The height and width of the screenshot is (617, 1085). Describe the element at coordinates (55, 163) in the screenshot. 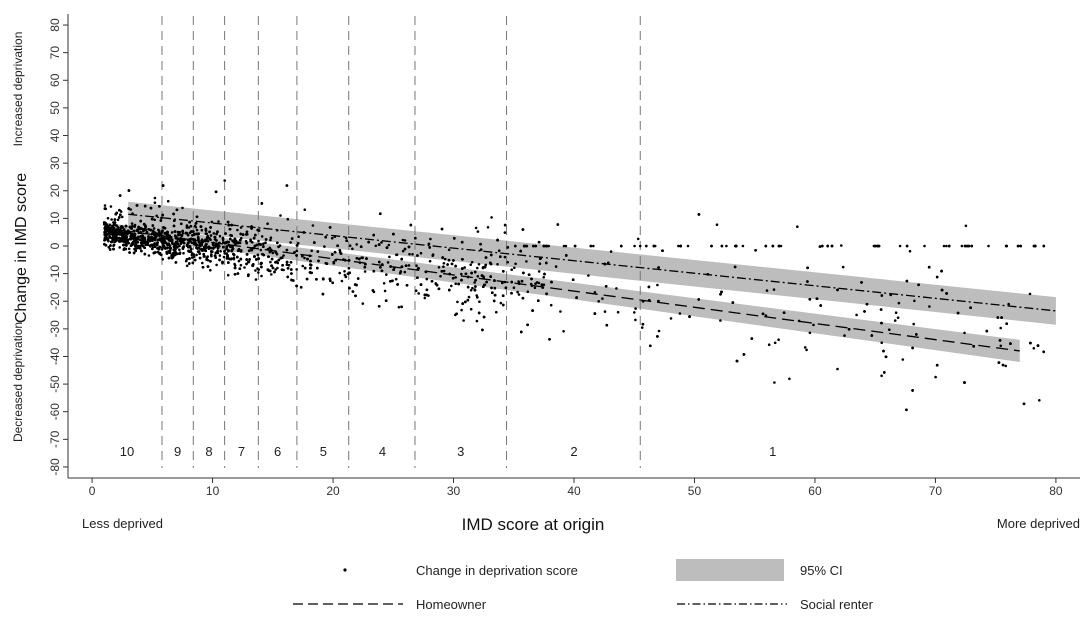

I see `y-tick-label: 30` at that location.